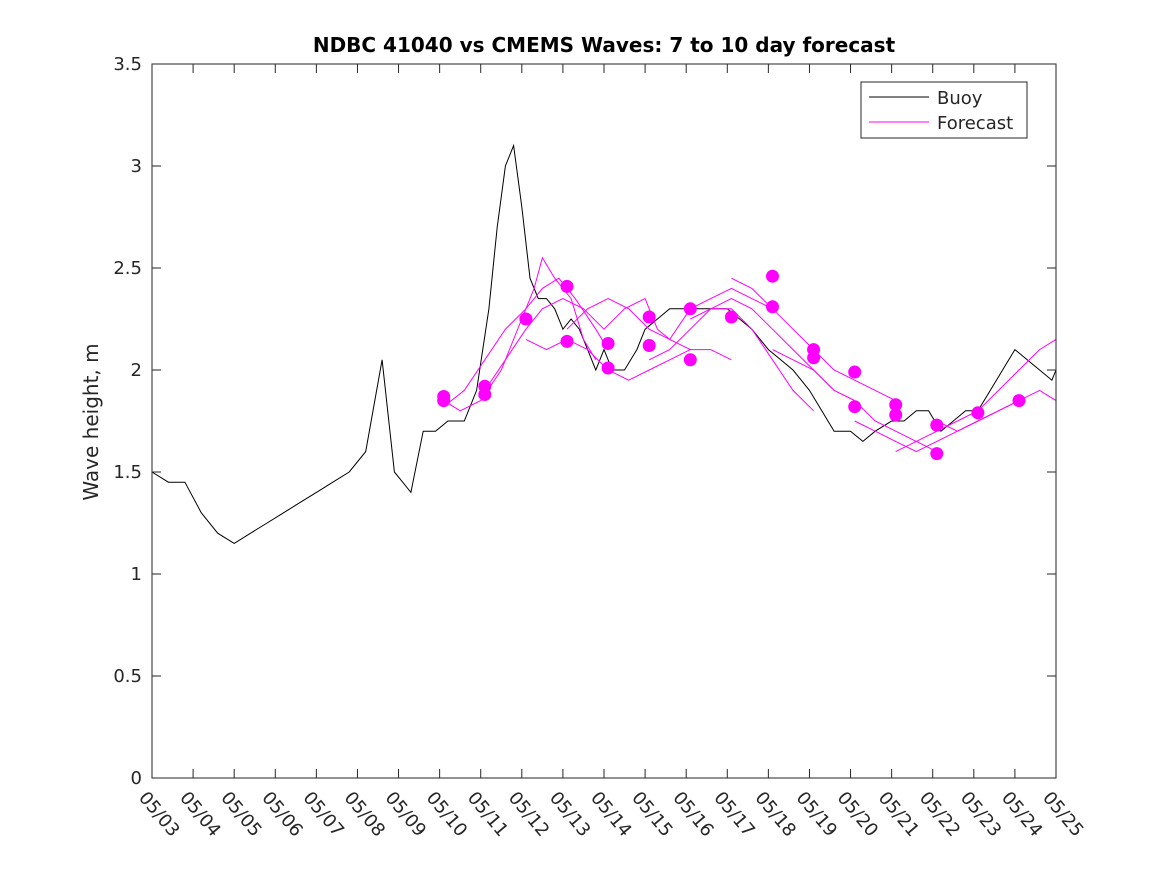  What do you see at coordinates (281, 814) in the screenshot?
I see `x-tick-label: 05/06` at bounding box center [281, 814].